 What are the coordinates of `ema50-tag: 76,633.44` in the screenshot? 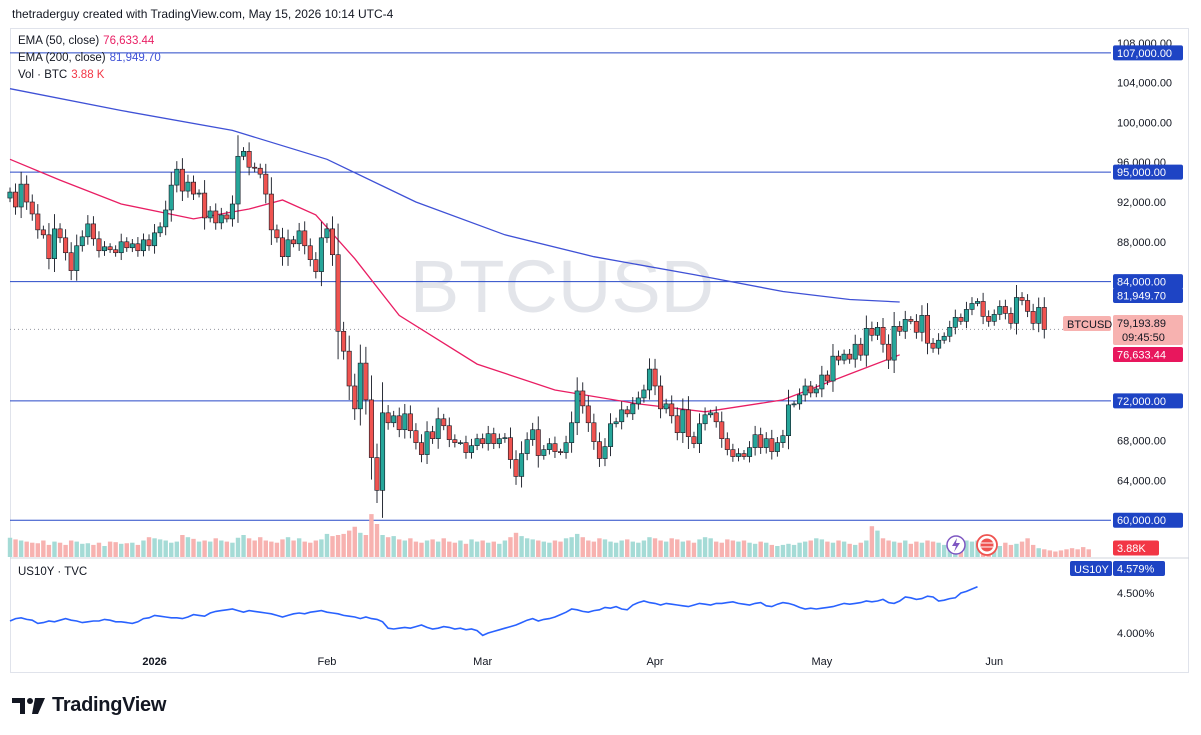 It's located at (1141, 356).